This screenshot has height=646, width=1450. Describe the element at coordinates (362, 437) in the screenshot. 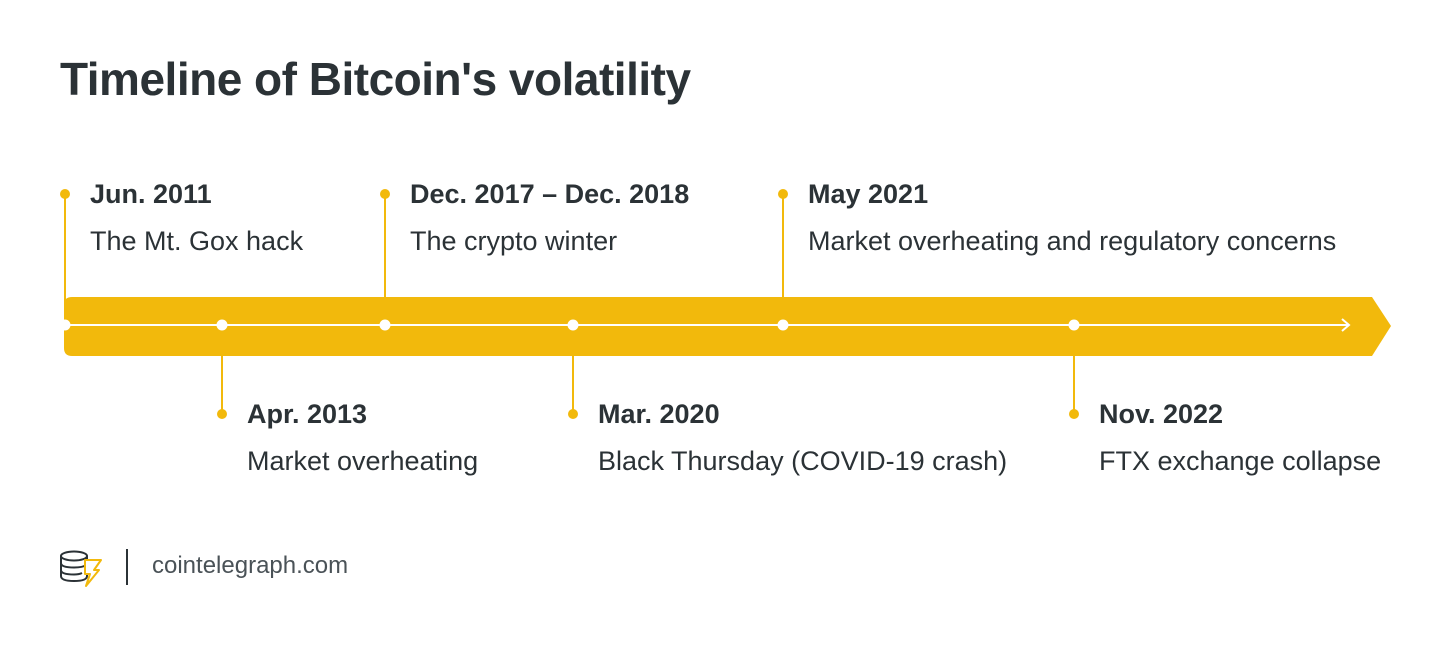

I see `event-apr-2013: Apr. 2013 Market overheating` at that location.